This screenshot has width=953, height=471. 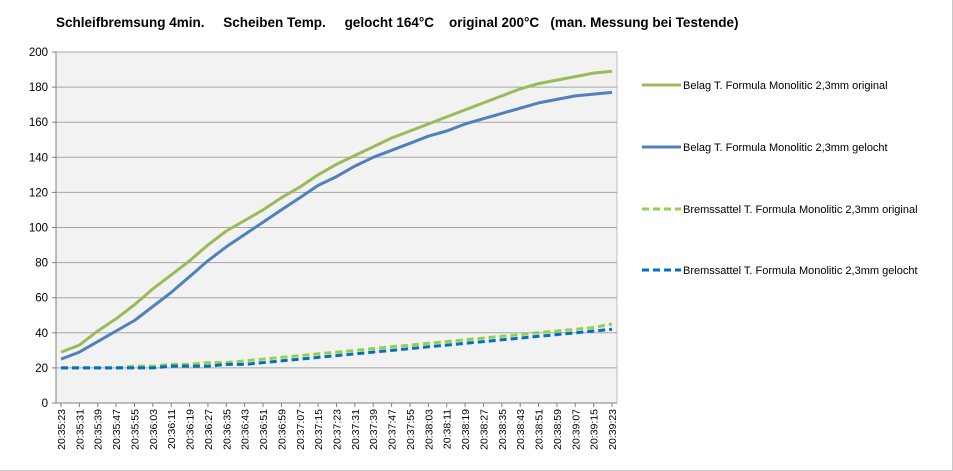 I want to click on x-tick-label: 20:37:31, so click(x=356, y=429).